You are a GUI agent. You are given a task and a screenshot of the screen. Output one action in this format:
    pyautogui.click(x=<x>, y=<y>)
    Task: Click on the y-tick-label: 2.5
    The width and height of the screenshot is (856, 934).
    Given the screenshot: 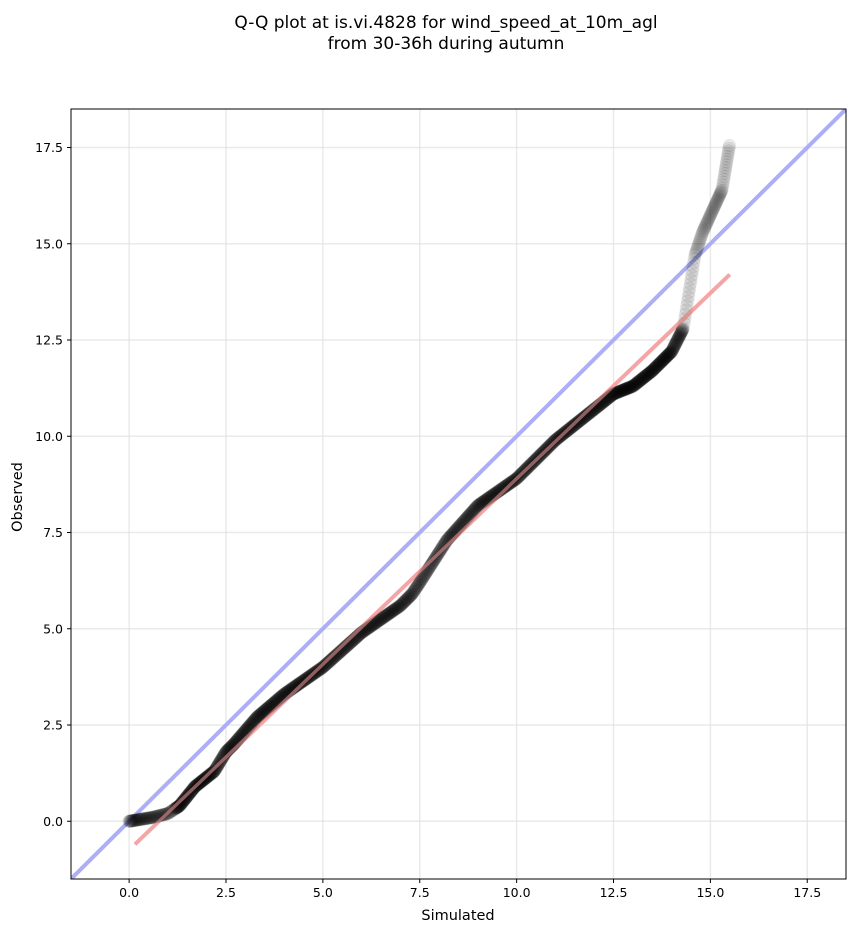 What is the action you would take?
    pyautogui.click(x=53, y=725)
    